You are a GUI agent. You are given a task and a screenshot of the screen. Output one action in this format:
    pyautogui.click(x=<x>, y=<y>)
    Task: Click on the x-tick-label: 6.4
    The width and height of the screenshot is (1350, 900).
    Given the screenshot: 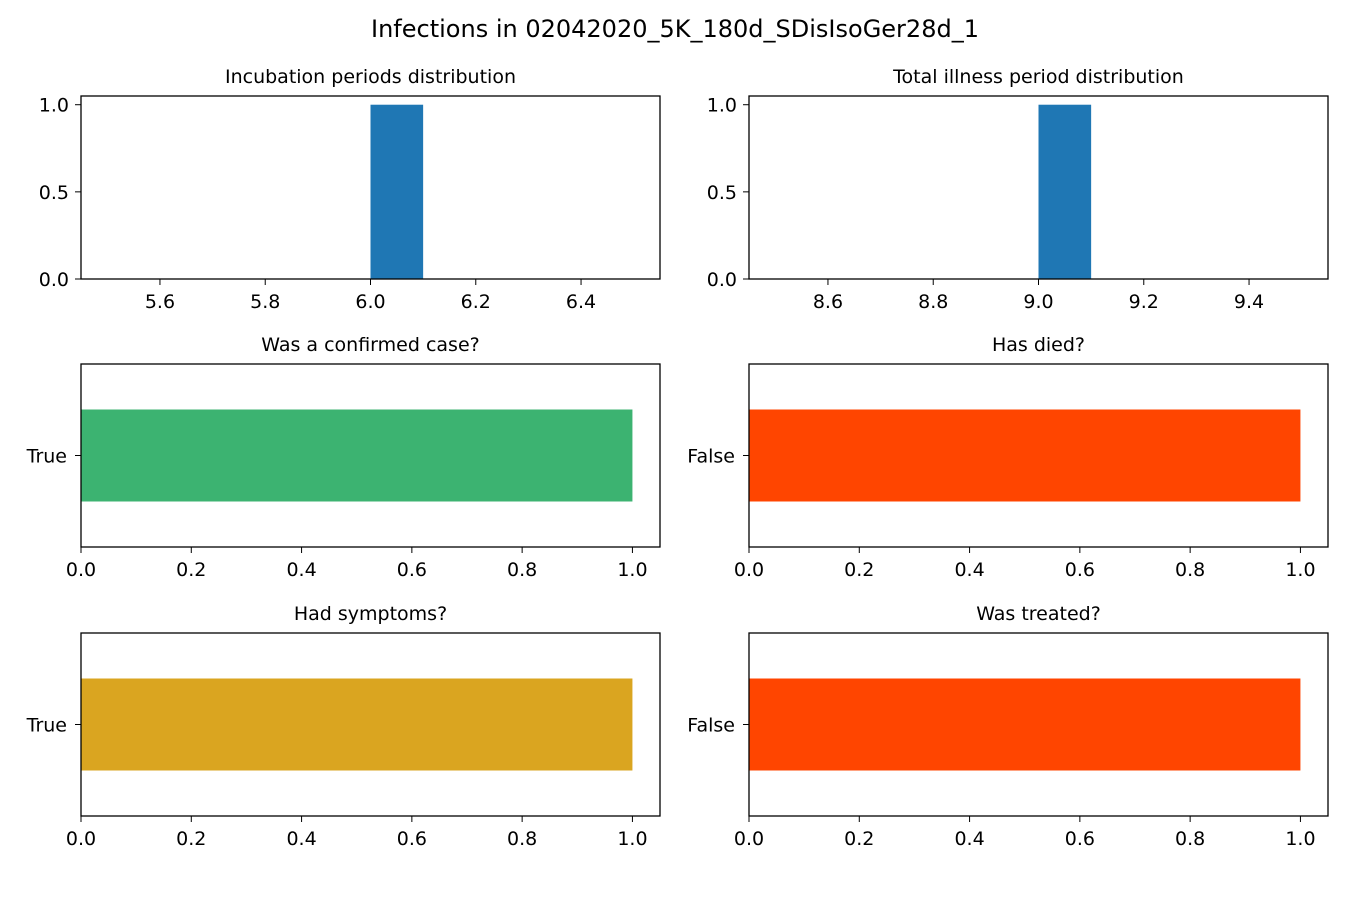 What is the action you would take?
    pyautogui.click(x=581, y=302)
    